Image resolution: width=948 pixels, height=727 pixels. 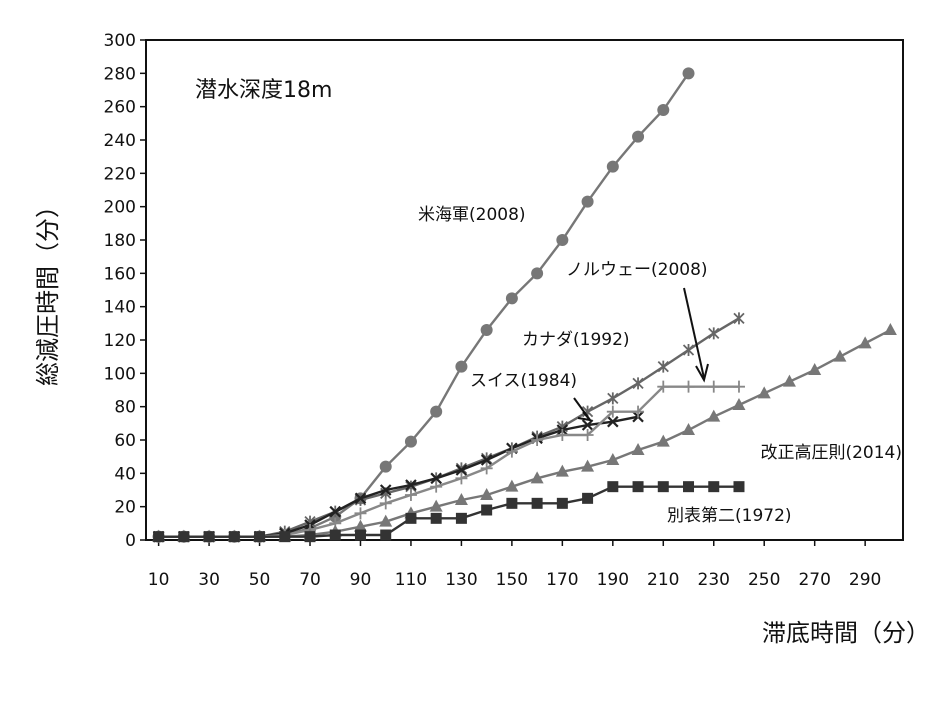 What do you see at coordinates (714, 580) in the screenshot?
I see `x-tick-label: 230` at bounding box center [714, 580].